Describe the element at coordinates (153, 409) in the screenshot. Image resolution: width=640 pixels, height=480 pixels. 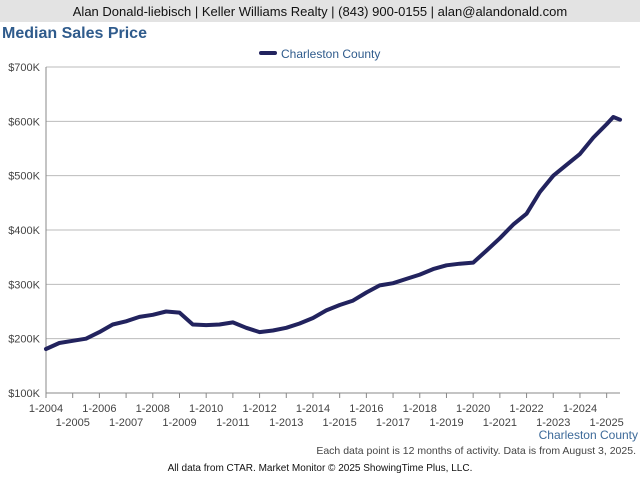
I see `x-tick-label: 1-2008` at that location.